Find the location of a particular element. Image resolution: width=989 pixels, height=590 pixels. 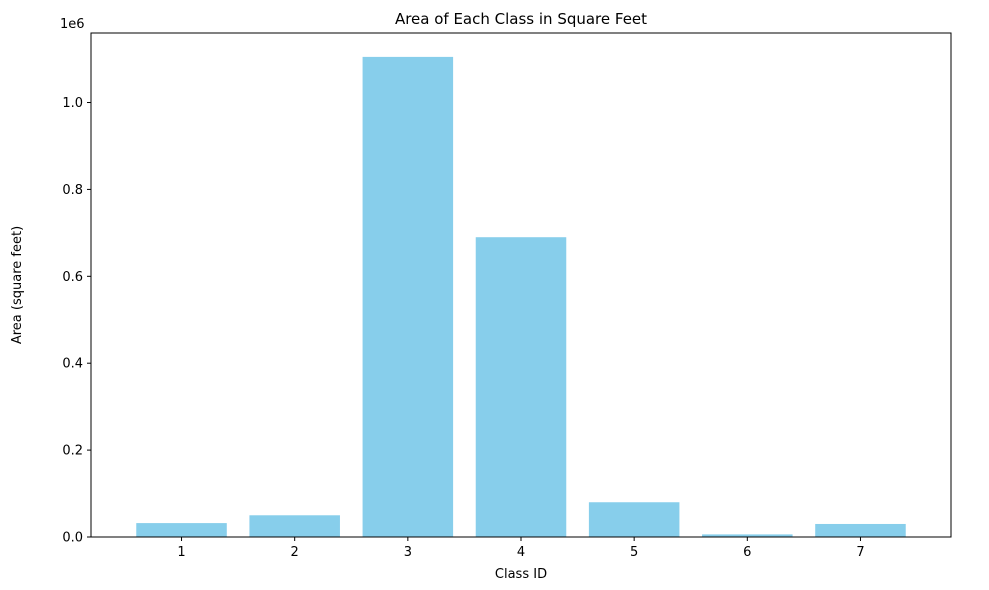

y-tick-label: 0.6 is located at coordinates (72, 277).